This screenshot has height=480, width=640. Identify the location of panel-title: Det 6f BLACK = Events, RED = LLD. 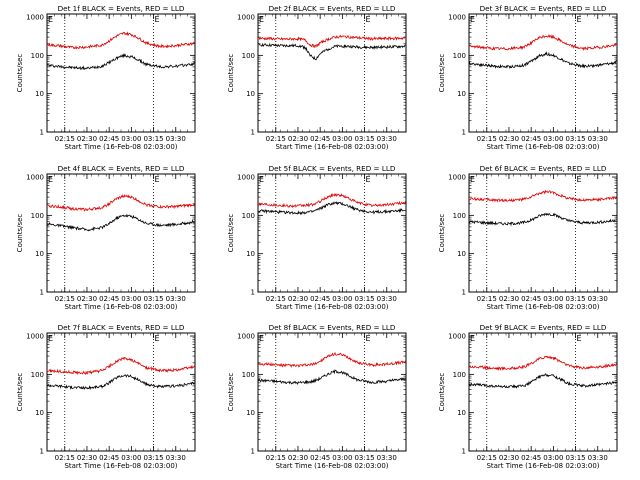
(543, 168).